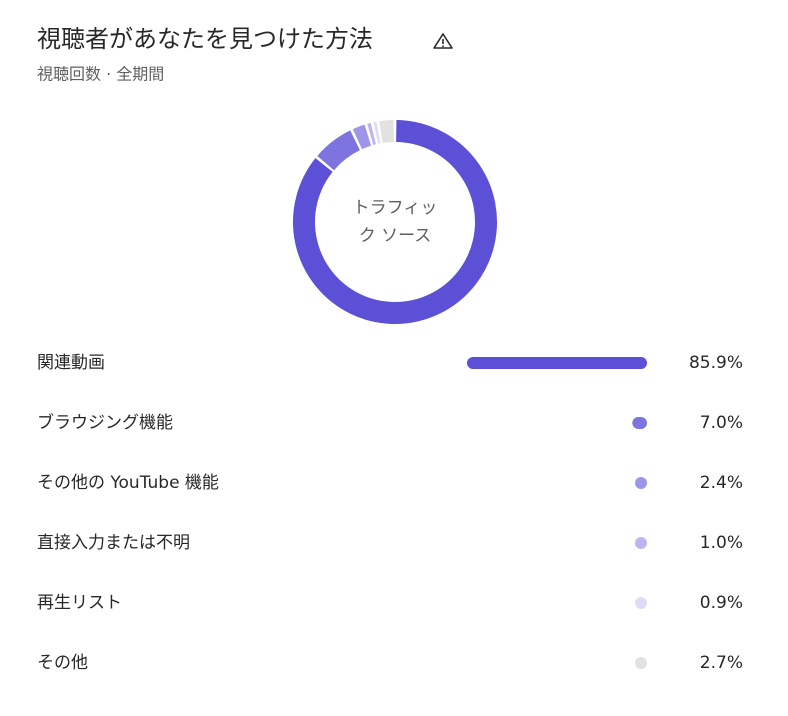 The height and width of the screenshot is (716, 788). Describe the element at coordinates (71, 363) in the screenshot. I see `category-label: 関連動画` at that location.